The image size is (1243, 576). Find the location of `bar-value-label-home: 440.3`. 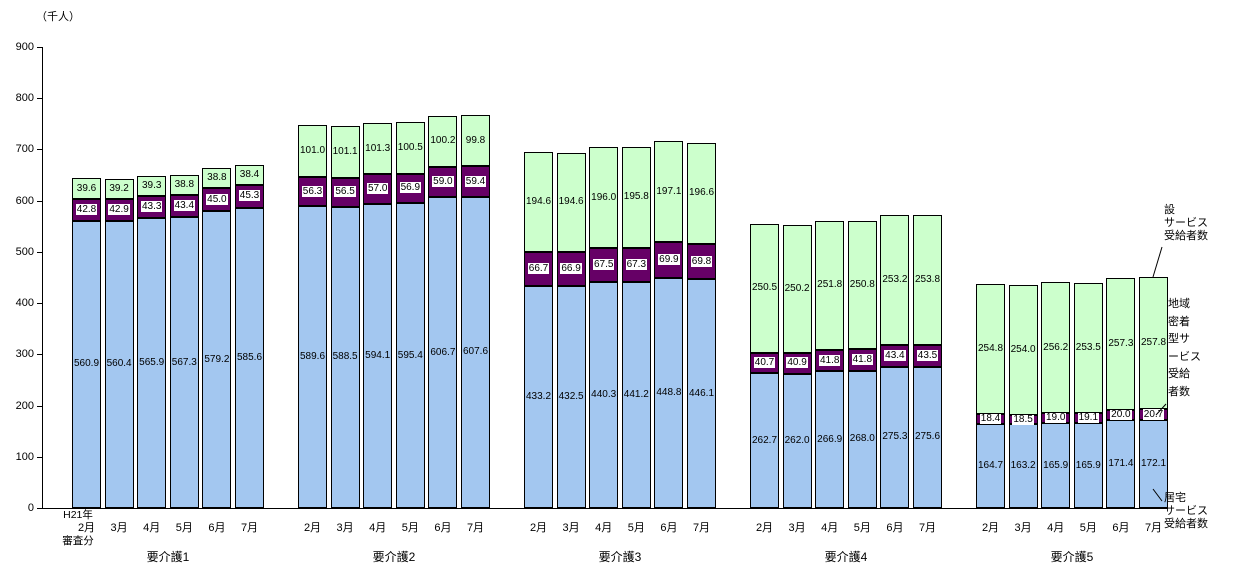

bar-value-label-home: 440.3 is located at coordinates (604, 395).